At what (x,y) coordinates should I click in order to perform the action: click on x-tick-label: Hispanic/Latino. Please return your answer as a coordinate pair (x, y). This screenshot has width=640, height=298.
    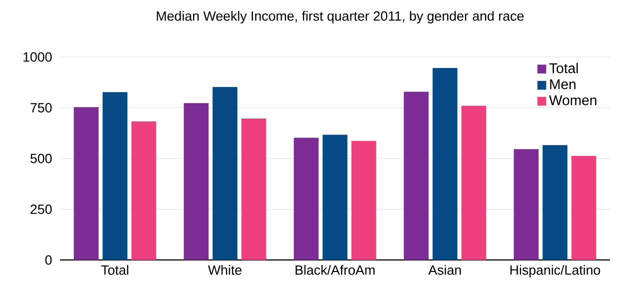
    Looking at the image, I should click on (555, 271).